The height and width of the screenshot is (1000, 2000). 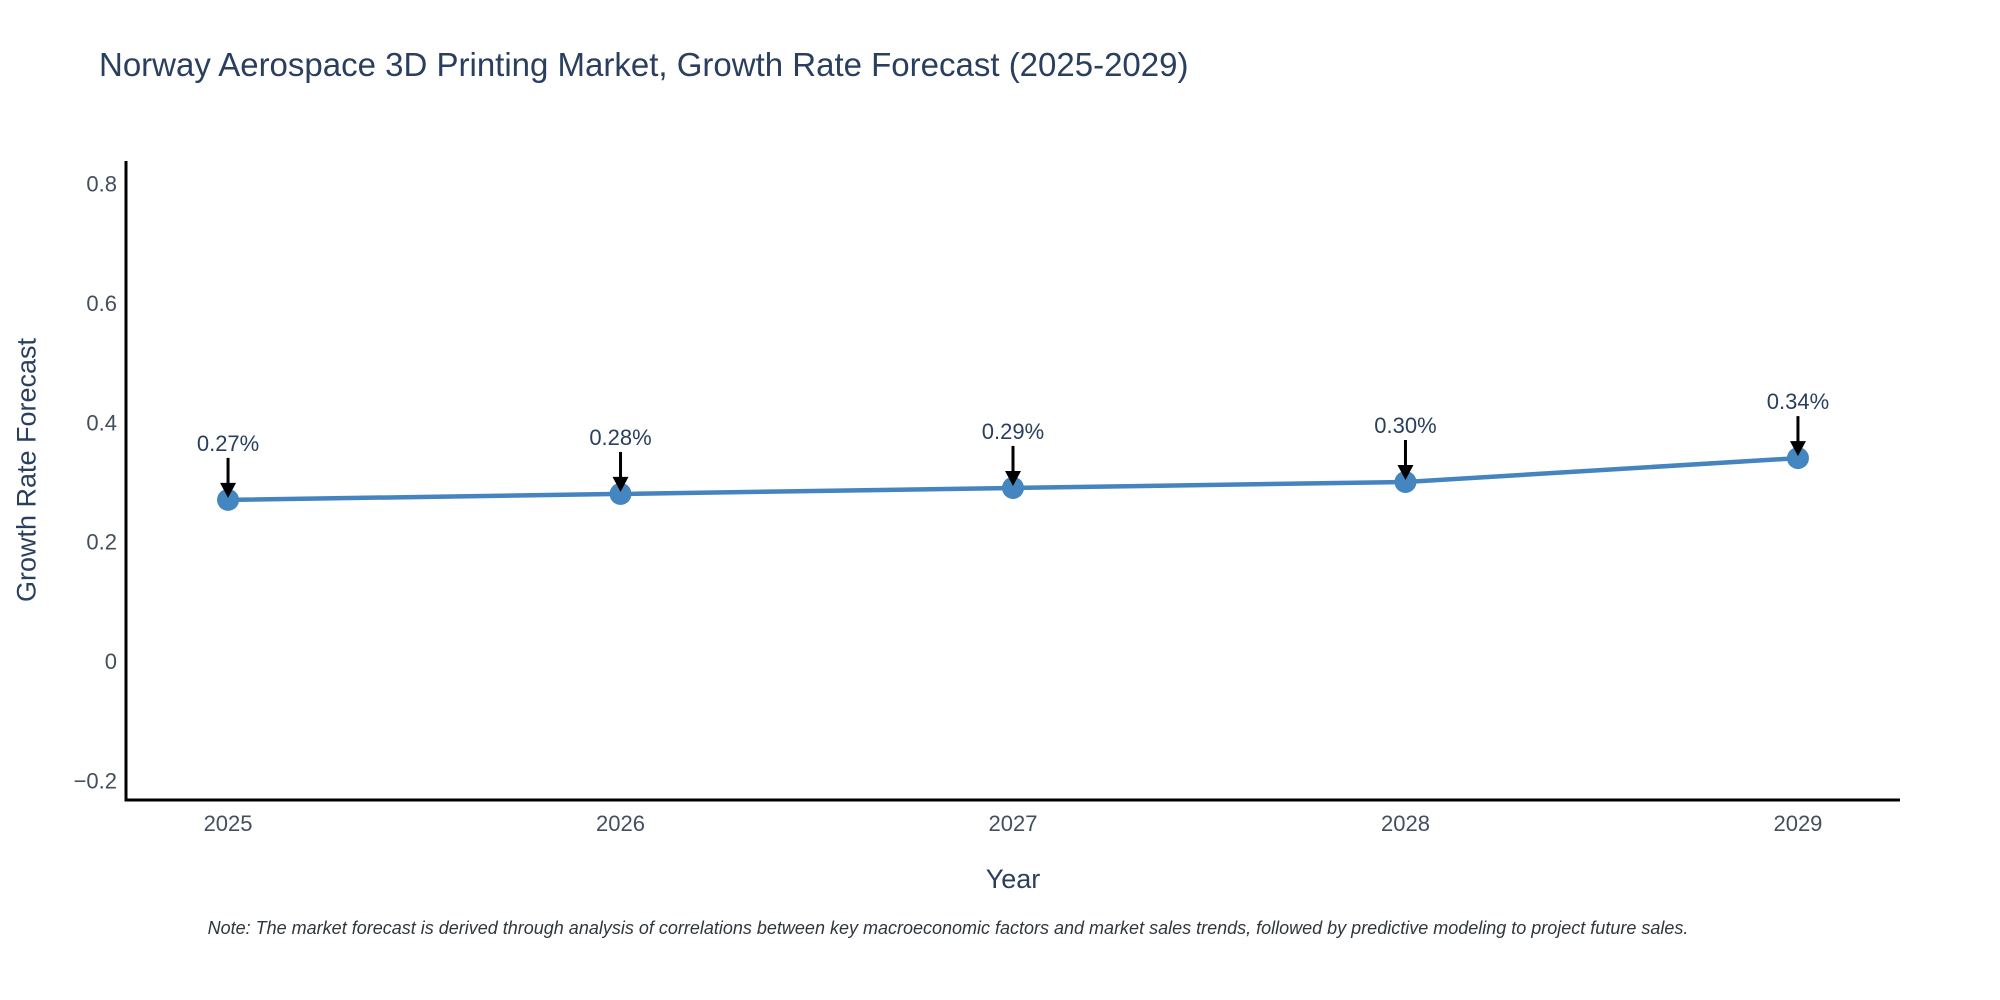 I want to click on x-axis-title: Year, so click(x=1013, y=879).